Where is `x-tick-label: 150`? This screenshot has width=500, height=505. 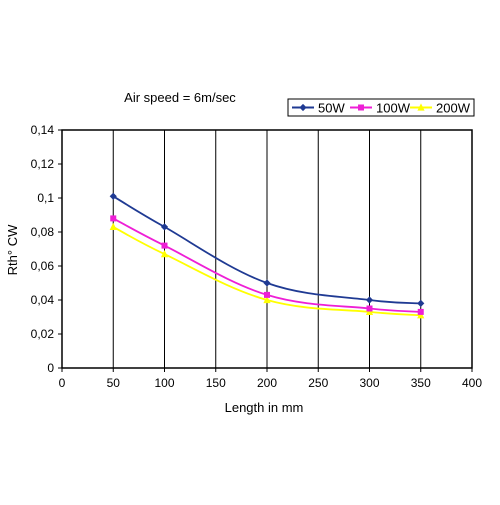
x-tick-label: 150 is located at coordinates (216, 383).